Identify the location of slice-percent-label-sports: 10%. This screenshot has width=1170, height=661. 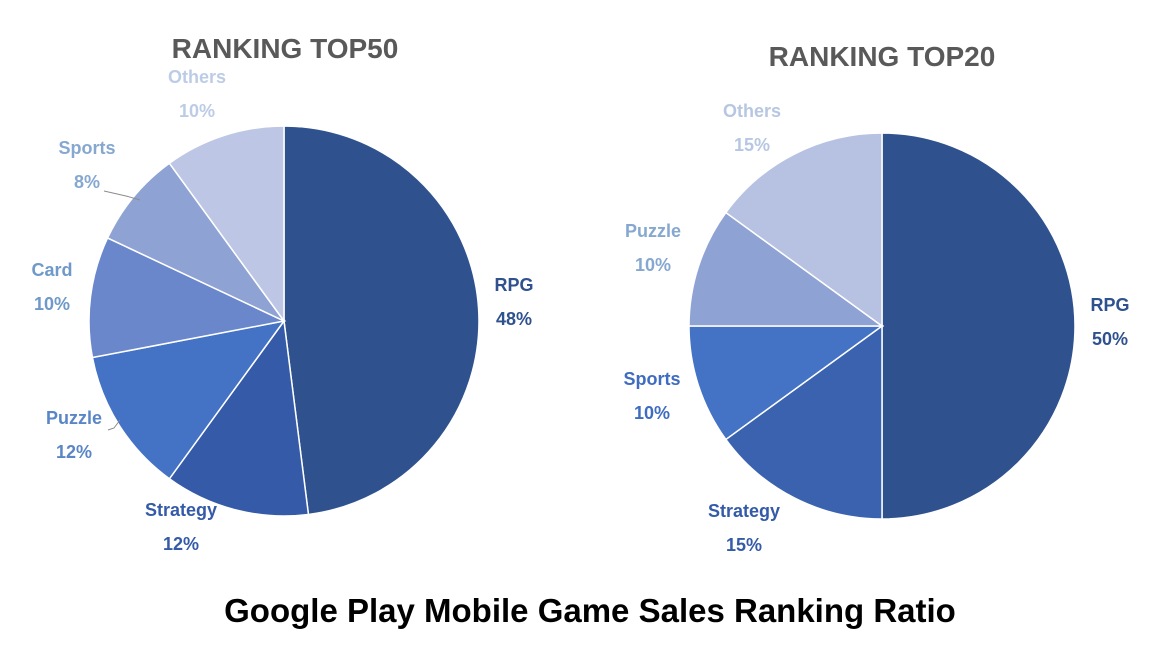
(652, 413).